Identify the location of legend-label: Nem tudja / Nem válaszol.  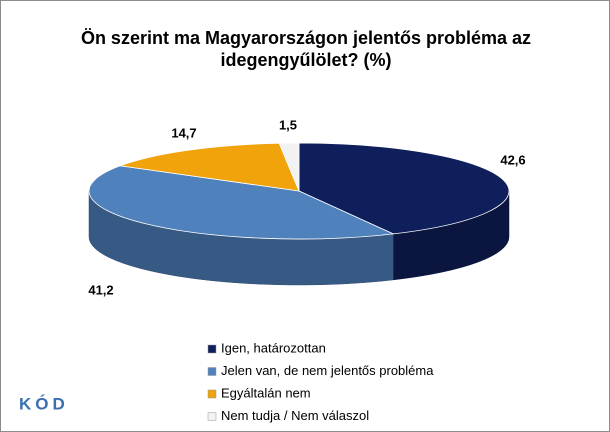
(295, 415).